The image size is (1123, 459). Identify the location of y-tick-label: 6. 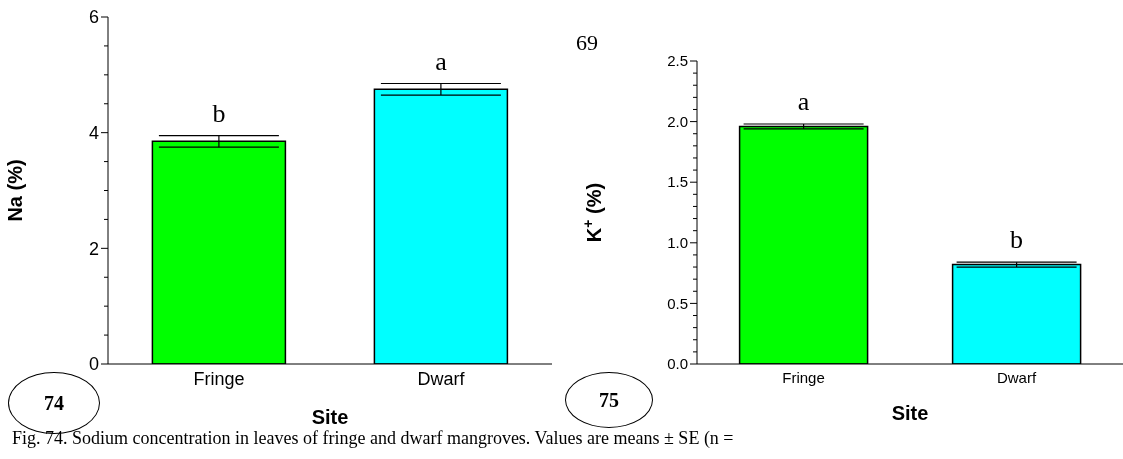
(93, 17).